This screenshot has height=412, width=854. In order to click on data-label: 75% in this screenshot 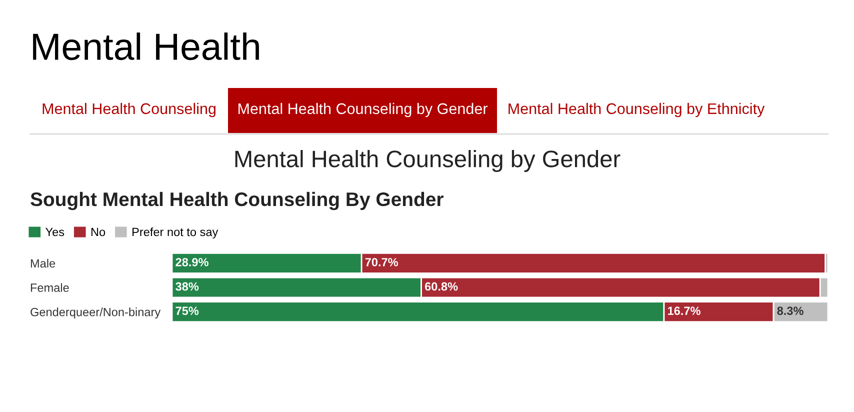, I will do `click(187, 310)`.